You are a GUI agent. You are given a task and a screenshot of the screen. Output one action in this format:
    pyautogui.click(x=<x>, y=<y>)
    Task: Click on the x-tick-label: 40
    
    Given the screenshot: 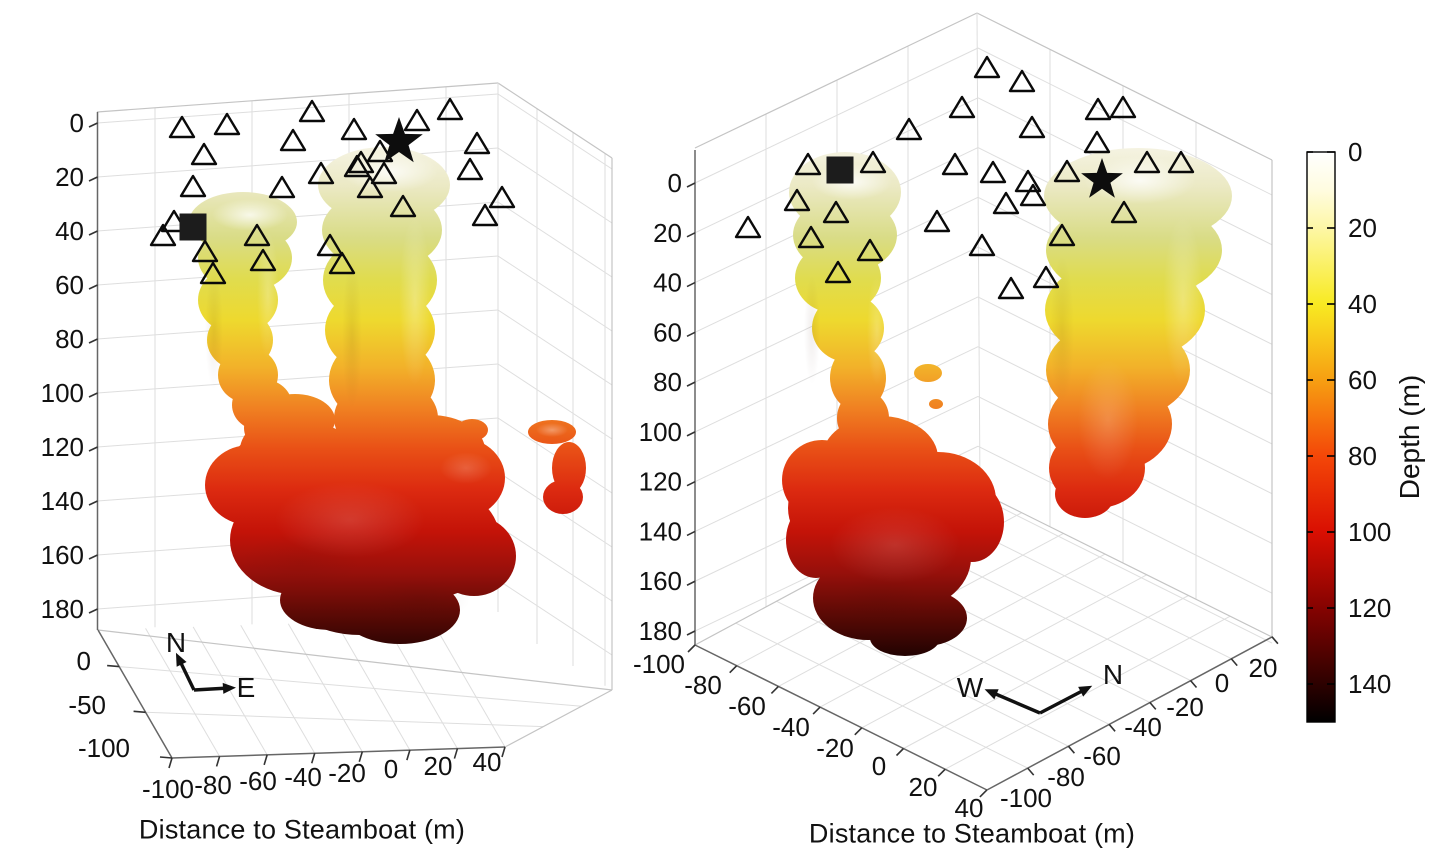 What is the action you would take?
    pyautogui.click(x=969, y=808)
    